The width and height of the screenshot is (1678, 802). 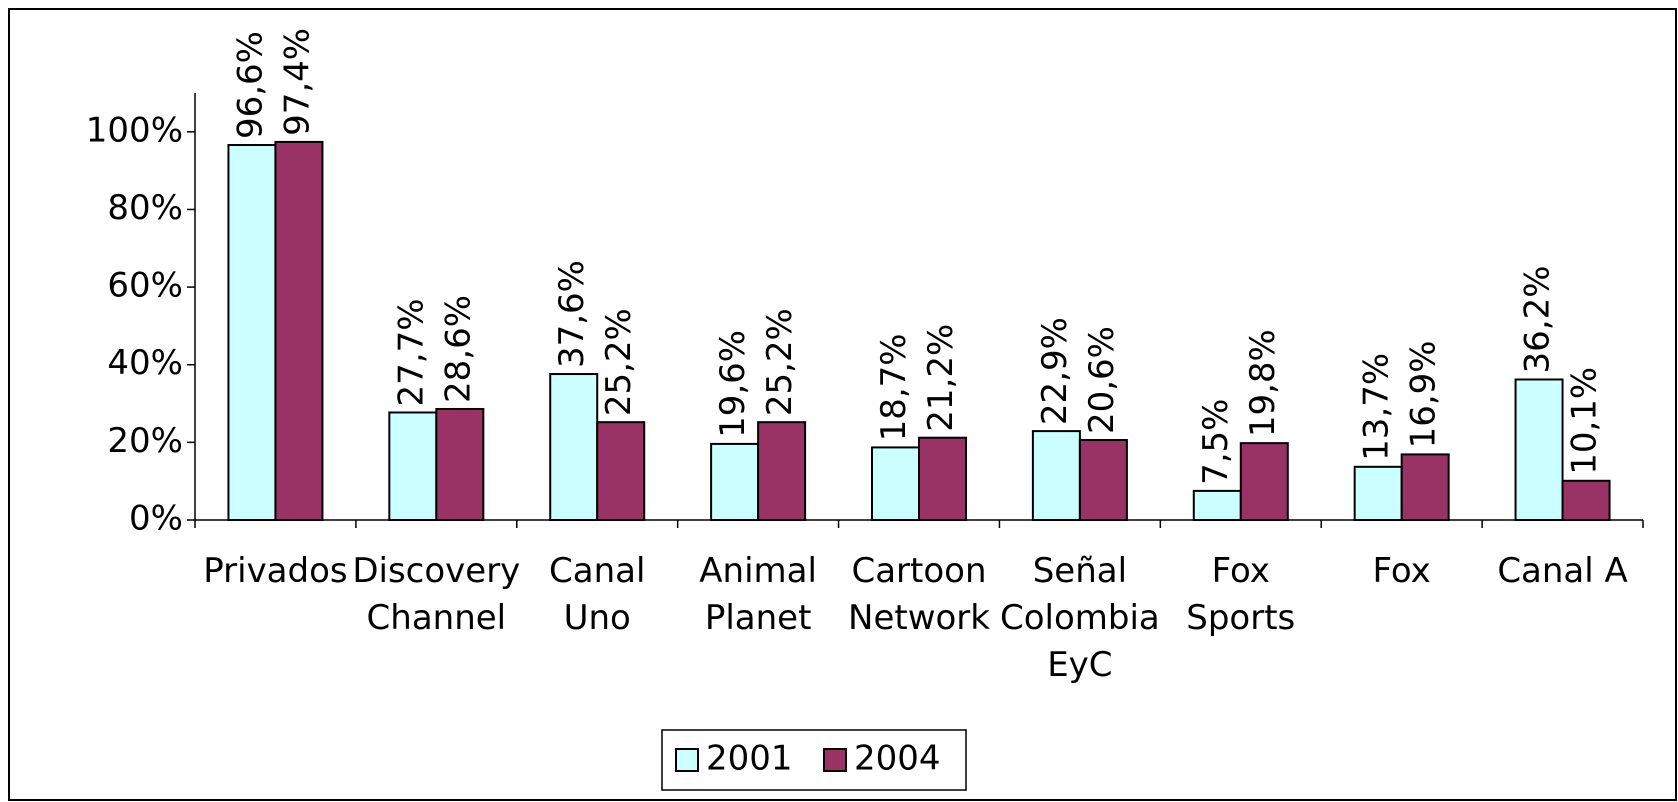 What do you see at coordinates (145, 441) in the screenshot?
I see `y-tick-label: 20%` at bounding box center [145, 441].